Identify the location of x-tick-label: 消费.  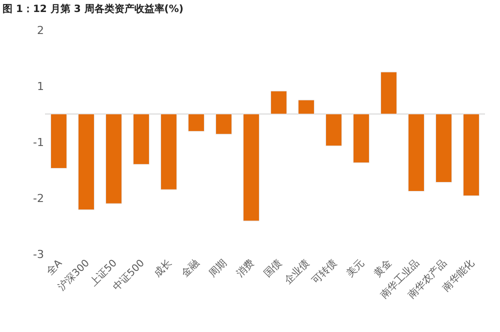
(245, 268).